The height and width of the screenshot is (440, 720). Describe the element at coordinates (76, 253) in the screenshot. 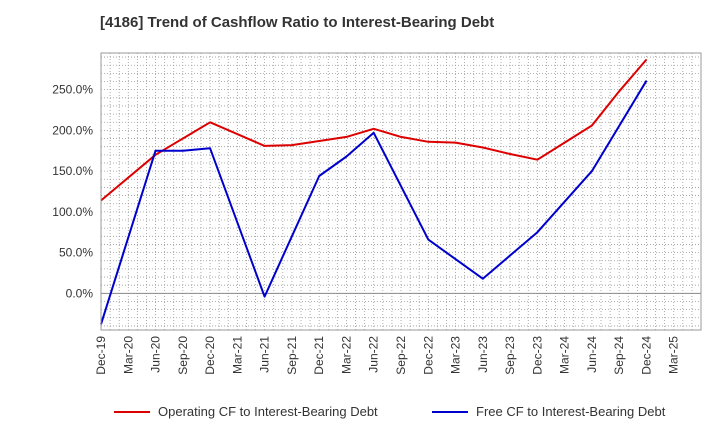

I see `y-tick-label: 50.0%` at that location.